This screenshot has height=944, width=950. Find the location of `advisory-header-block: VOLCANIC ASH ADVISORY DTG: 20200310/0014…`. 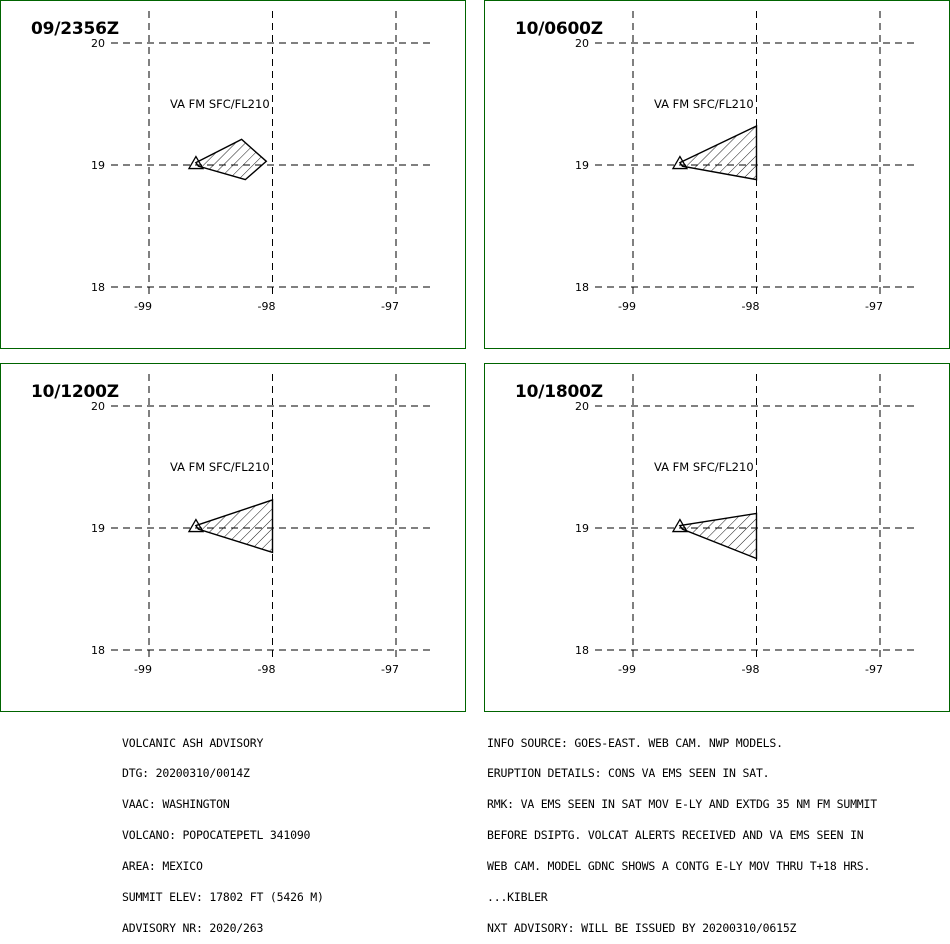

advisory-header-block: VOLCANIC ASH ADVISORY DTG: 20200310/0014… is located at coordinates (223, 830).